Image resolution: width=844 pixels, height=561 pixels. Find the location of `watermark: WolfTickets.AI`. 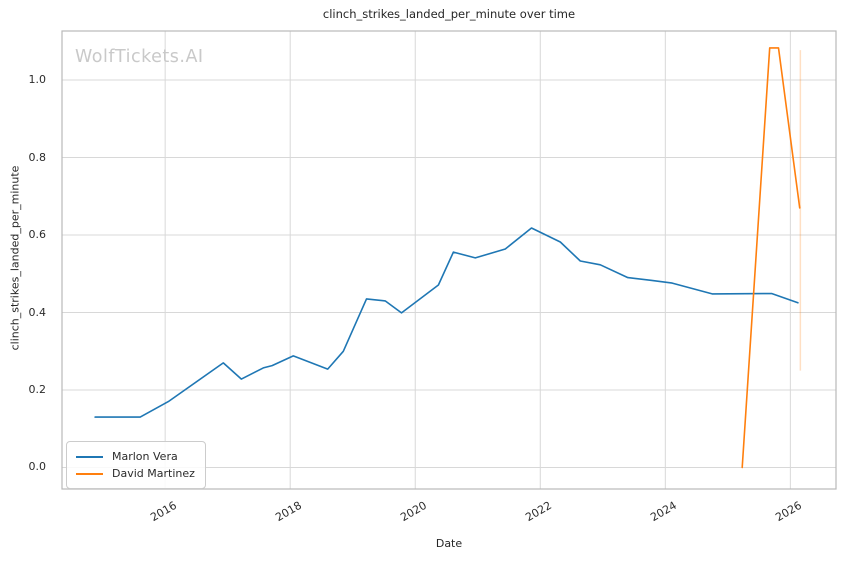

watermark: WolfTickets.AI is located at coordinates (139, 57).